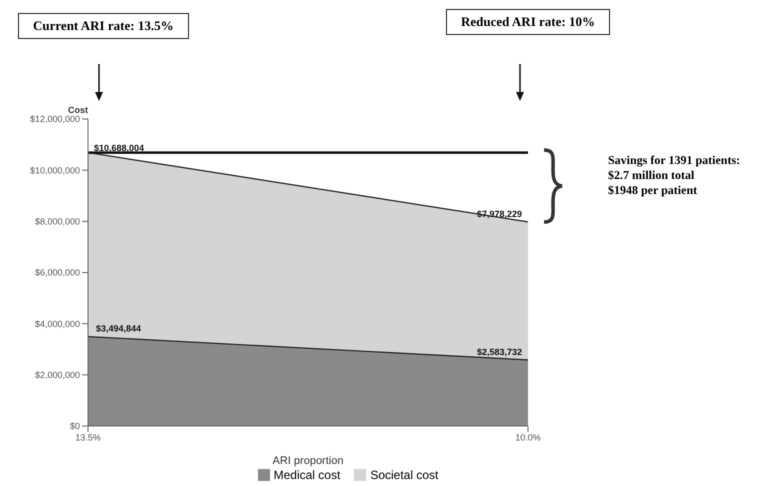 Image resolution: width=769 pixels, height=486 pixels. I want to click on text: Savings for 1391 patients: $2.7 million total $1948 per patient, so click(674, 175).